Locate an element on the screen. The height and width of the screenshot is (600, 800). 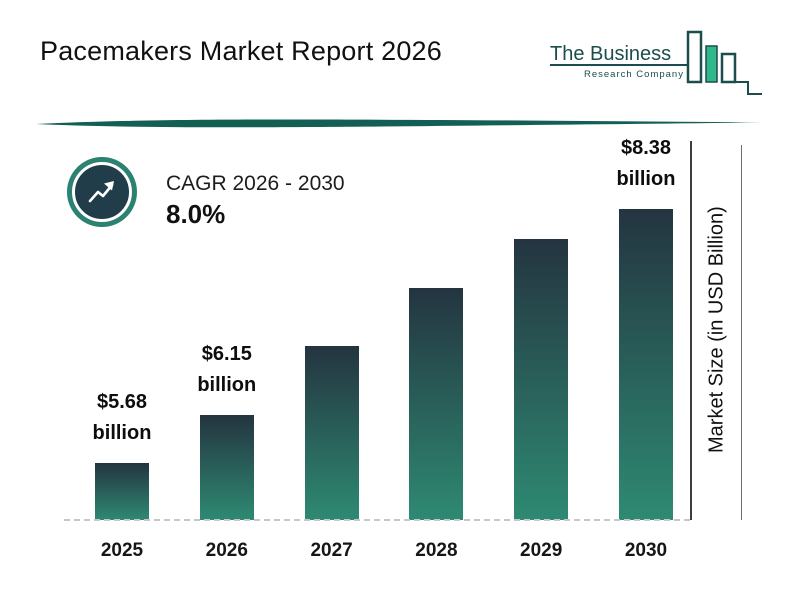
bar-2030 is located at coordinates (645, 364).